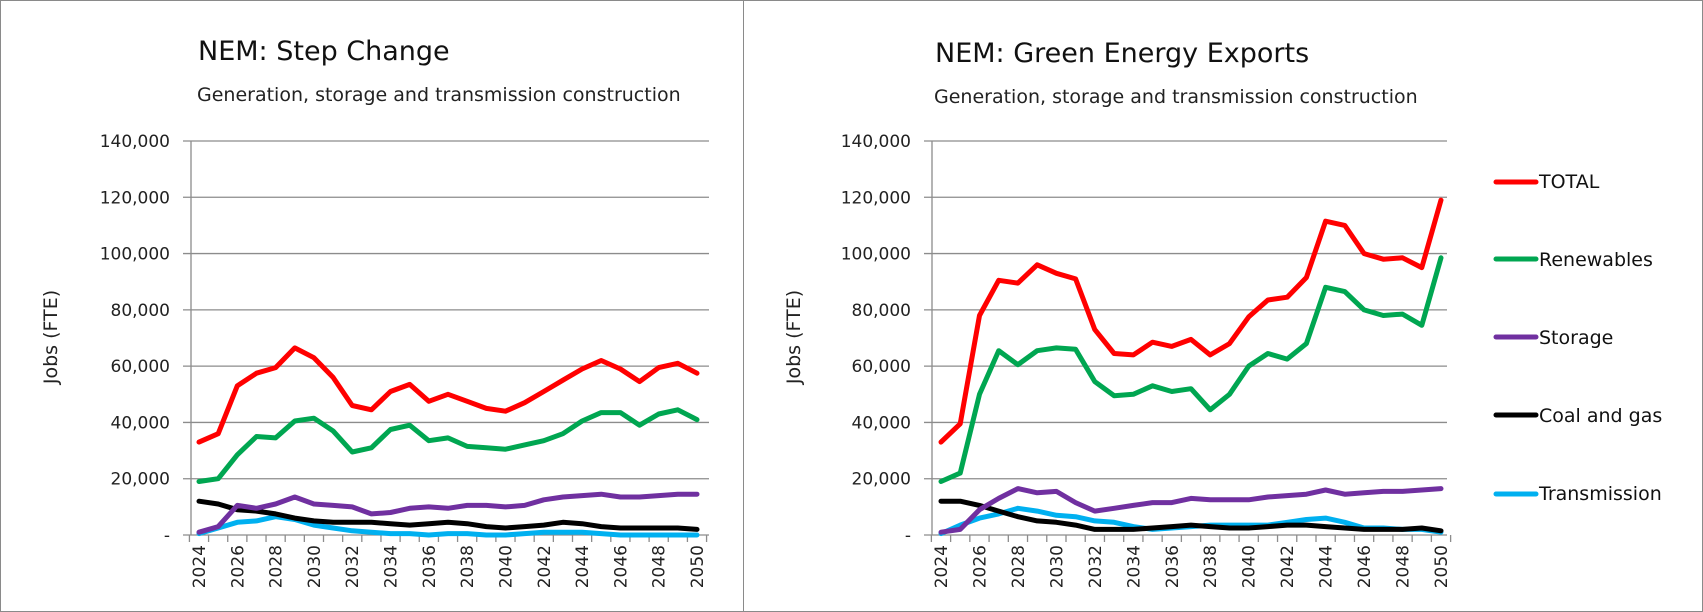  Describe the element at coordinates (1596, 260) in the screenshot. I see `legend-label: Renewables` at that location.